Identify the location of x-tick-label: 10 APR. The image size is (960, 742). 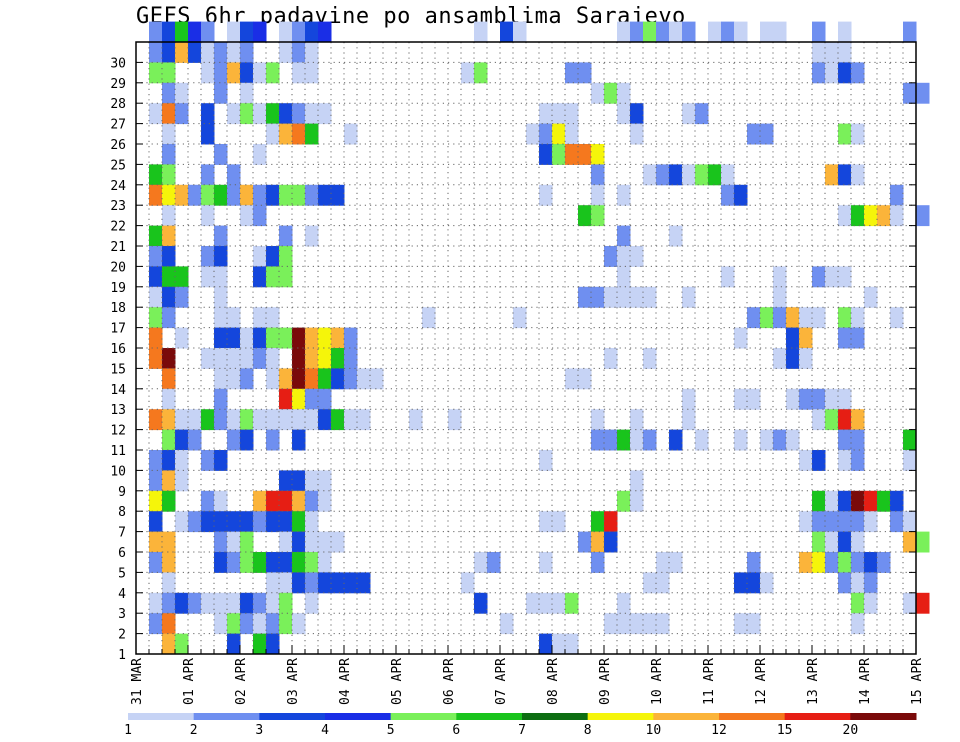
(657, 681).